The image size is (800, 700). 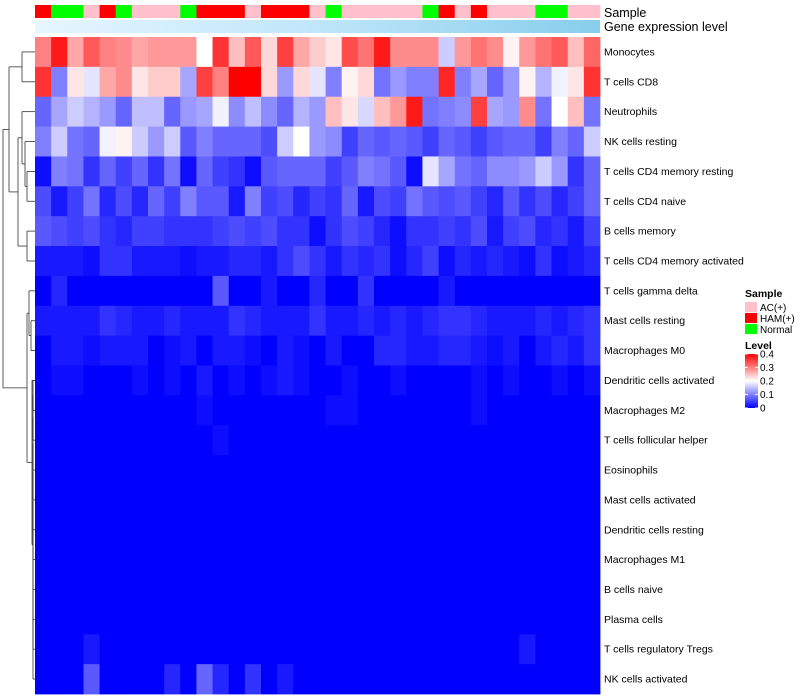 I want to click on row-dendrogram, so click(x=18, y=365).